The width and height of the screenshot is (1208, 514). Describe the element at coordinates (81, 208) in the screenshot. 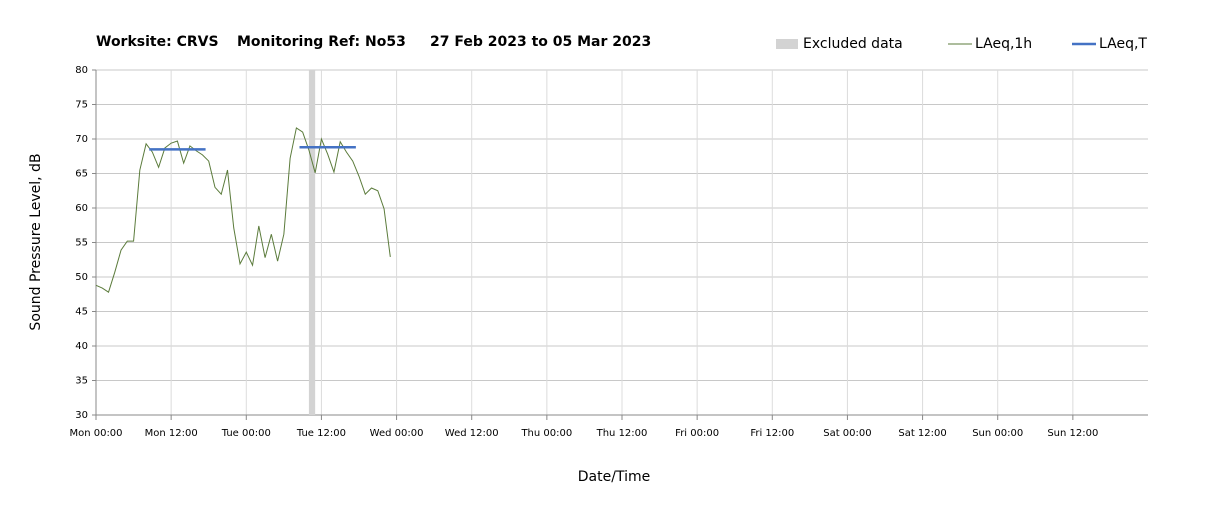

I see `y-tick-label: 60` at that location.